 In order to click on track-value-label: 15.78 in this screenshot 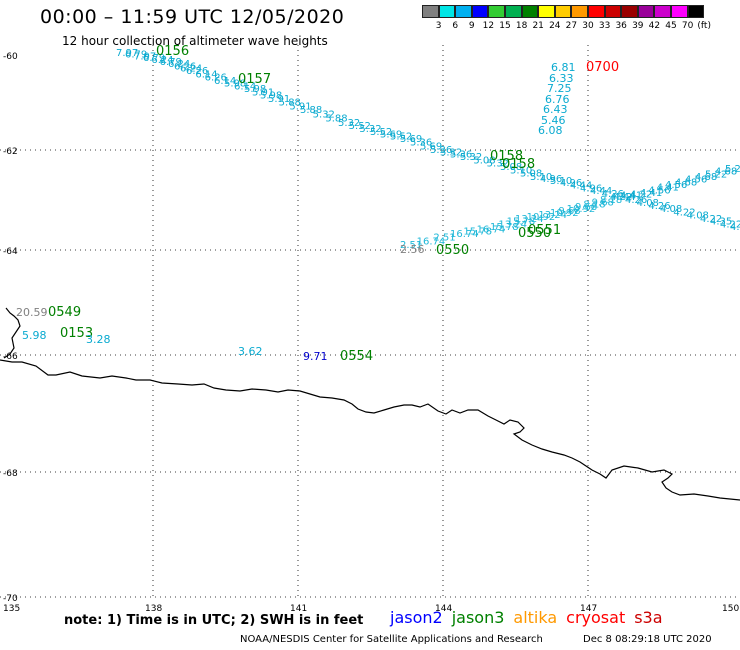, I will do `click(504, 227)`.